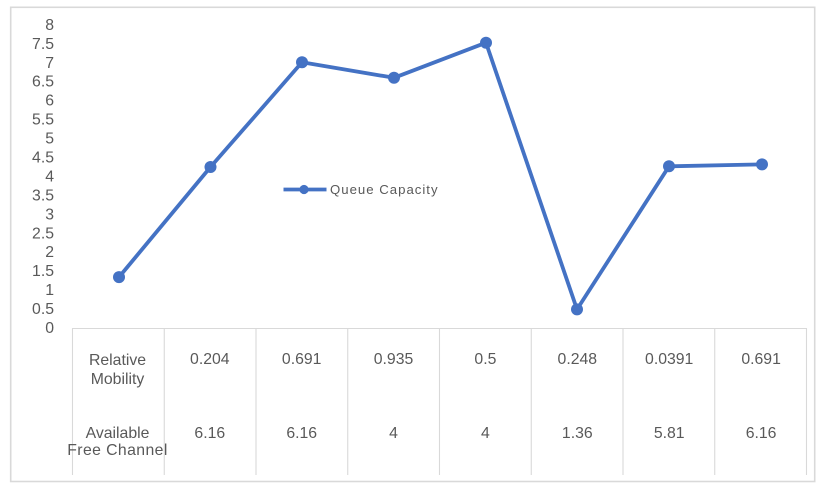 Image resolution: width=826 pixels, height=494 pixels. Describe the element at coordinates (577, 433) in the screenshot. I see `svg-text: 1.36` at that location.